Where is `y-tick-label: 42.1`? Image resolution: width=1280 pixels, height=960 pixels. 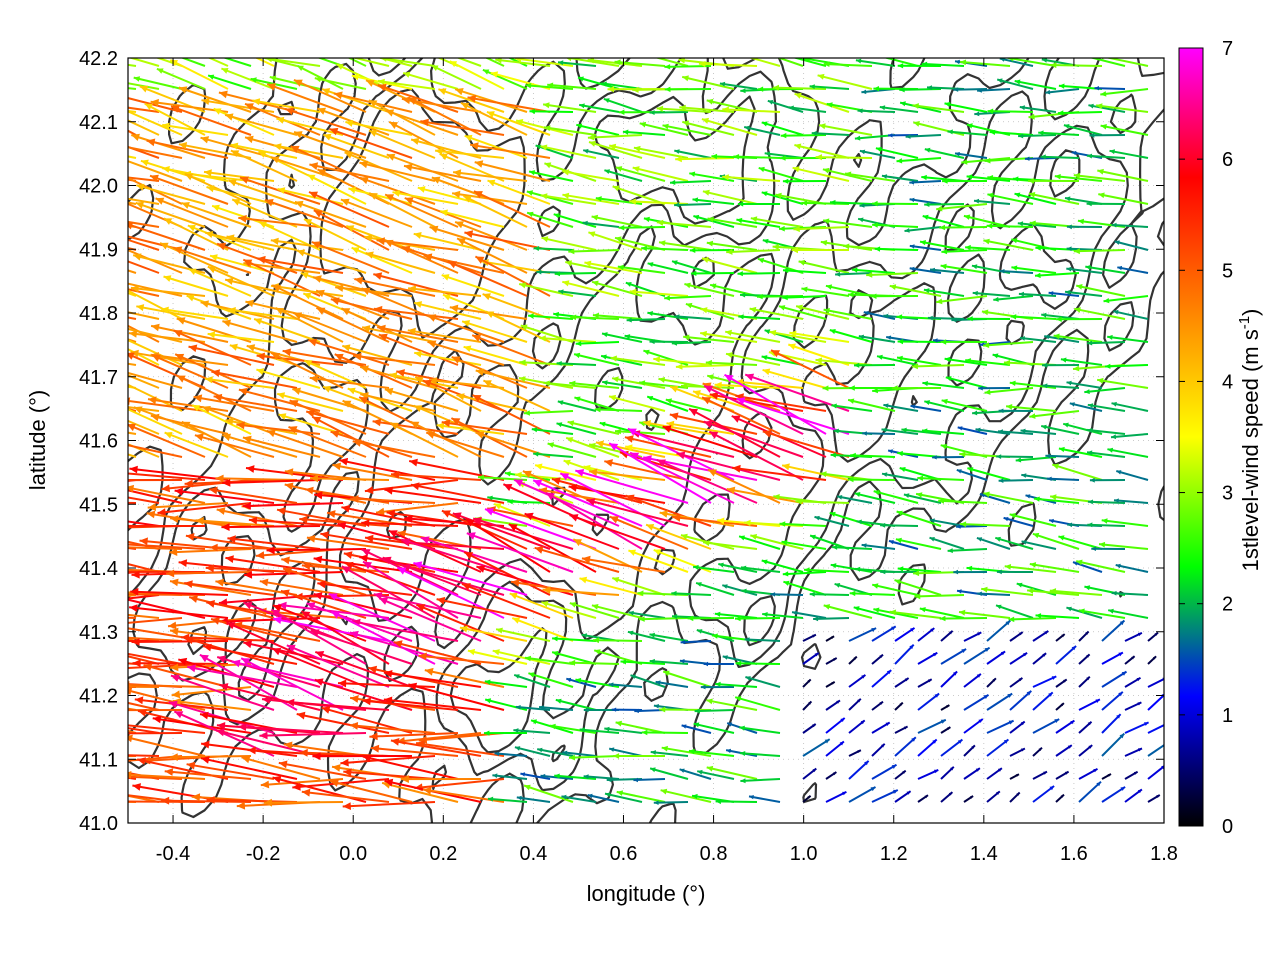 y-tick-label: 42.1 is located at coordinates (98, 123).